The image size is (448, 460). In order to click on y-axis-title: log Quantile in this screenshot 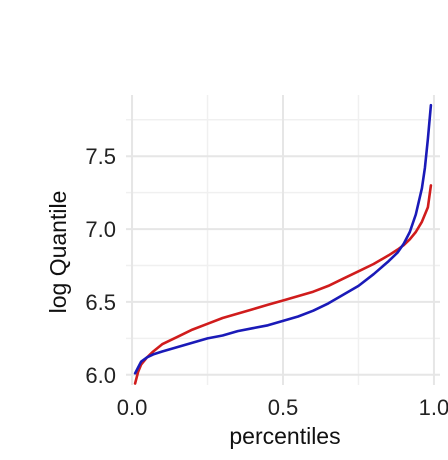, I will do `click(58, 252)`.